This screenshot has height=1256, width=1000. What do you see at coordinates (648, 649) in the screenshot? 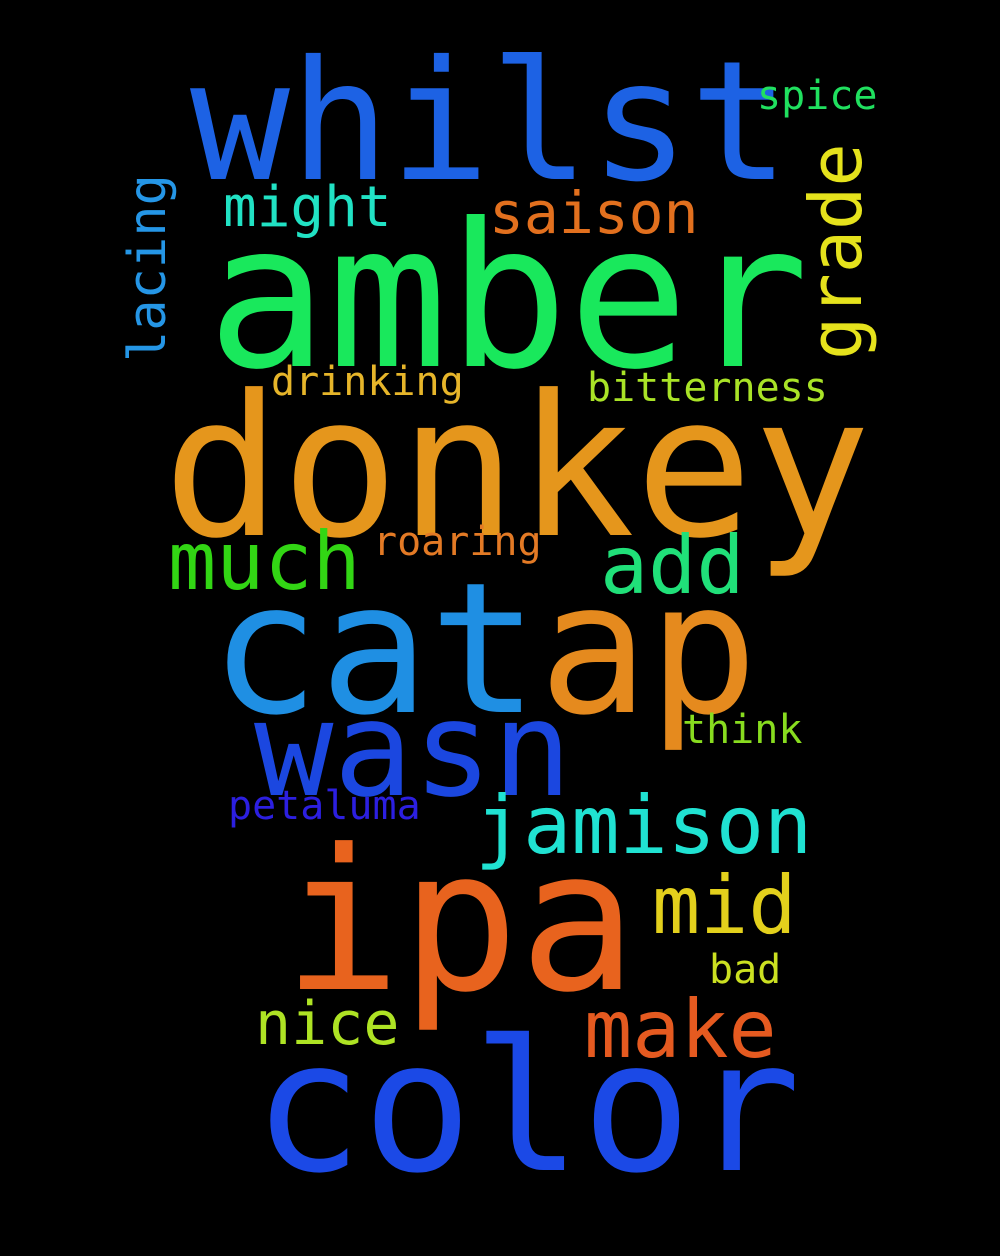
I see `word-catap-part-orange: ap` at bounding box center [648, 649].